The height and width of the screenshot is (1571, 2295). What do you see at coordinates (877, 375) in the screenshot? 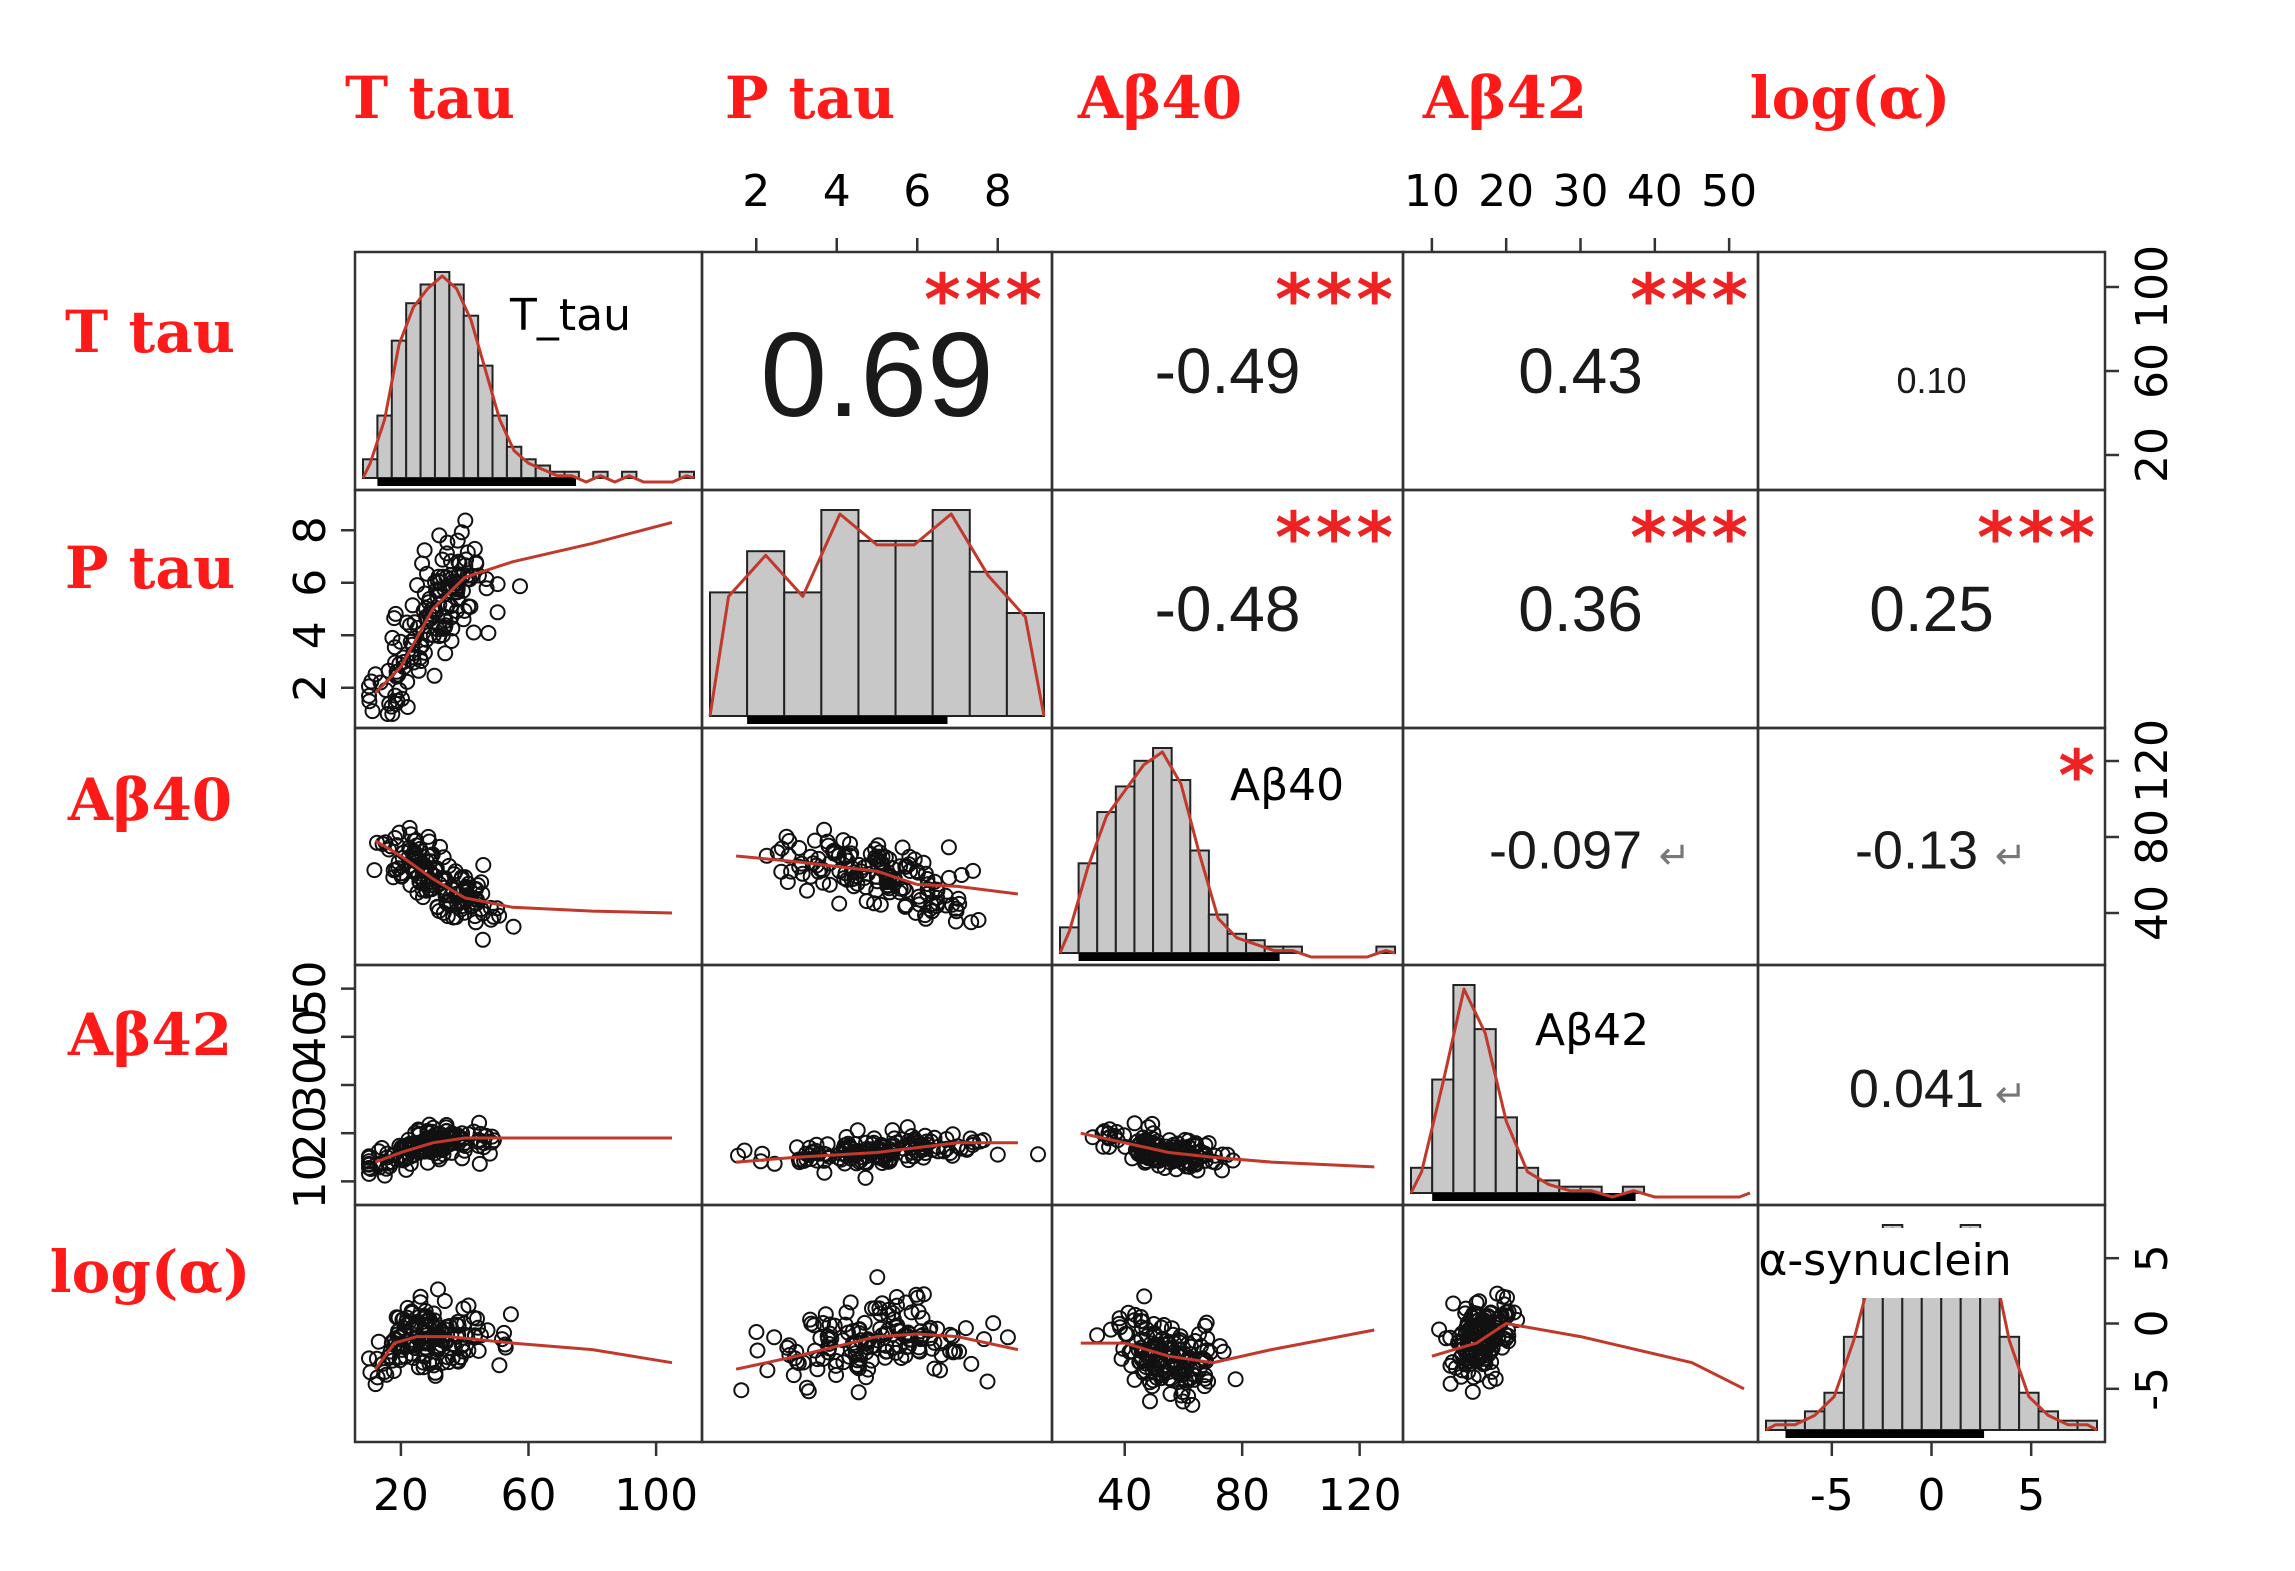
I see `corr-value-r0-c1: 0.69` at bounding box center [877, 375].